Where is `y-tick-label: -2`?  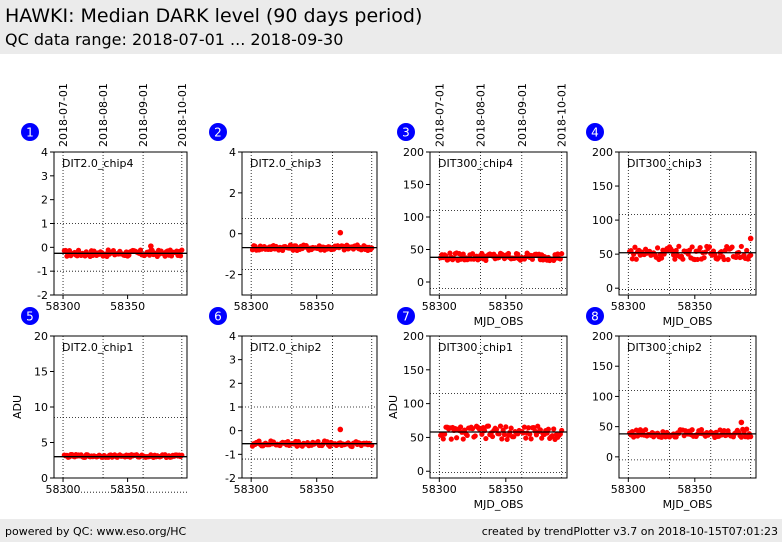 y-tick-label: -2 is located at coordinates (42, 295).